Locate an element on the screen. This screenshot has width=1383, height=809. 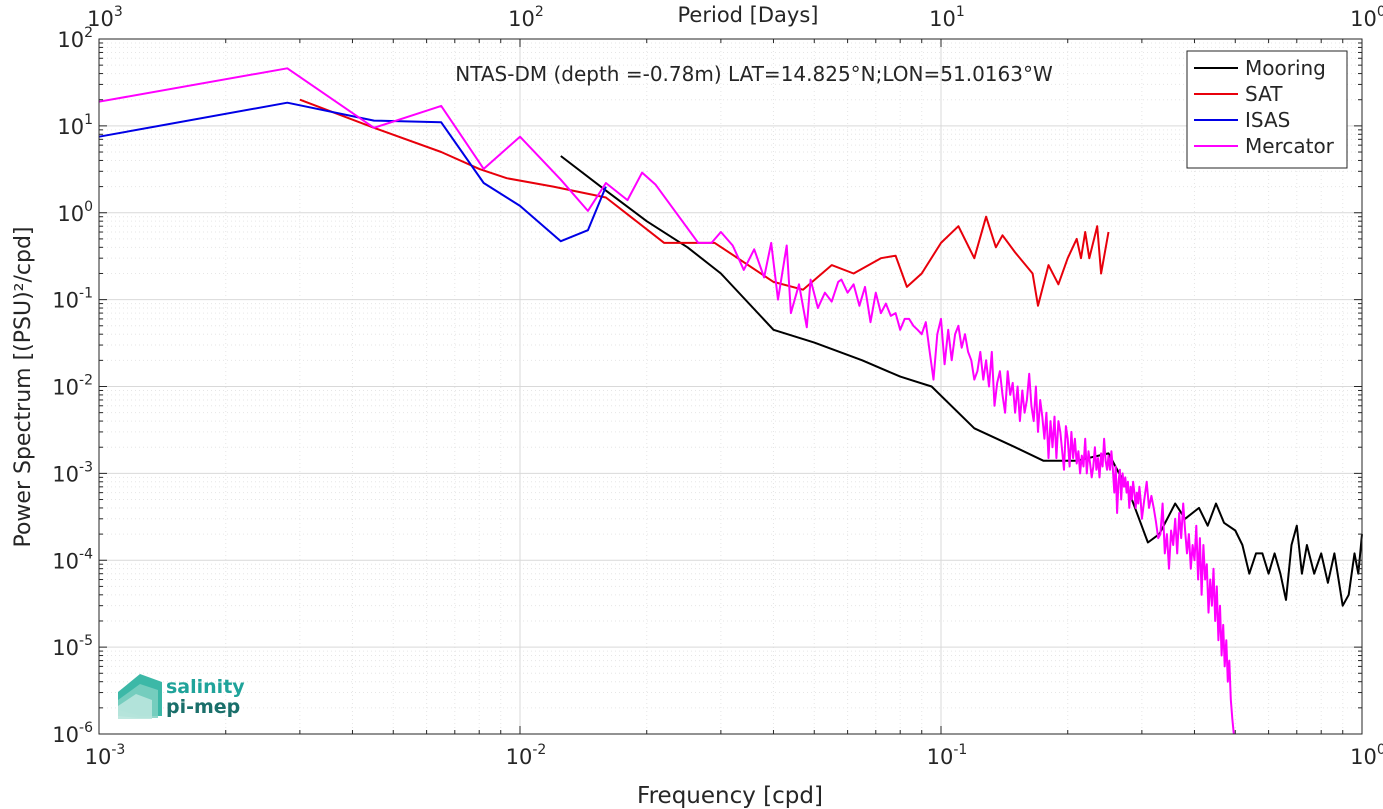
x-tick-label: 10⁰ is located at coordinates (1366, 755).